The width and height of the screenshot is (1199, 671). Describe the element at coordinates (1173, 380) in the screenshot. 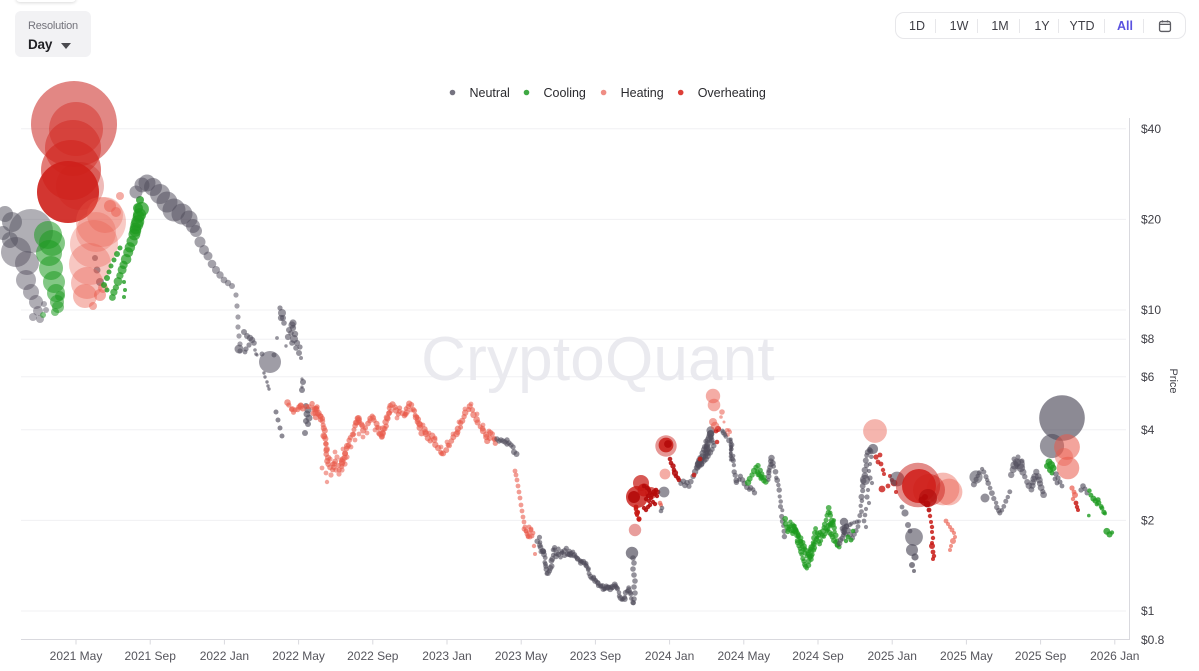

I see `svg-text: Price` at that location.